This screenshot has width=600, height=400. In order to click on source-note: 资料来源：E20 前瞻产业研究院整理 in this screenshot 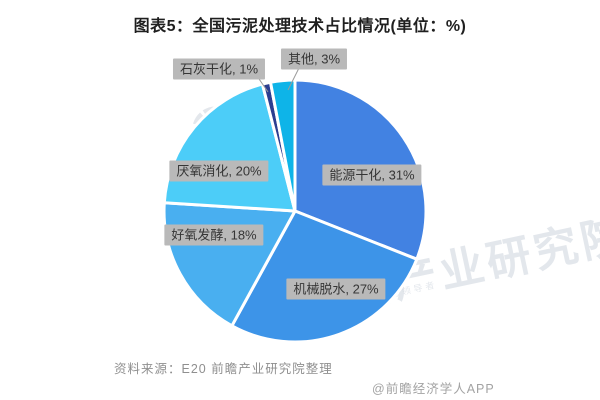, I will do `click(223, 369)`.